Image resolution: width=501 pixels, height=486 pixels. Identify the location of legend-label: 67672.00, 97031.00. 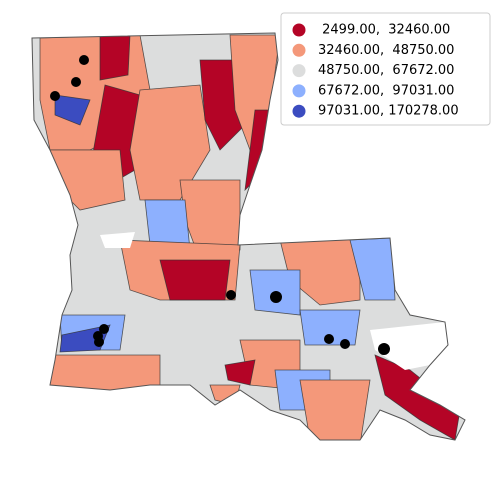
(386, 90).